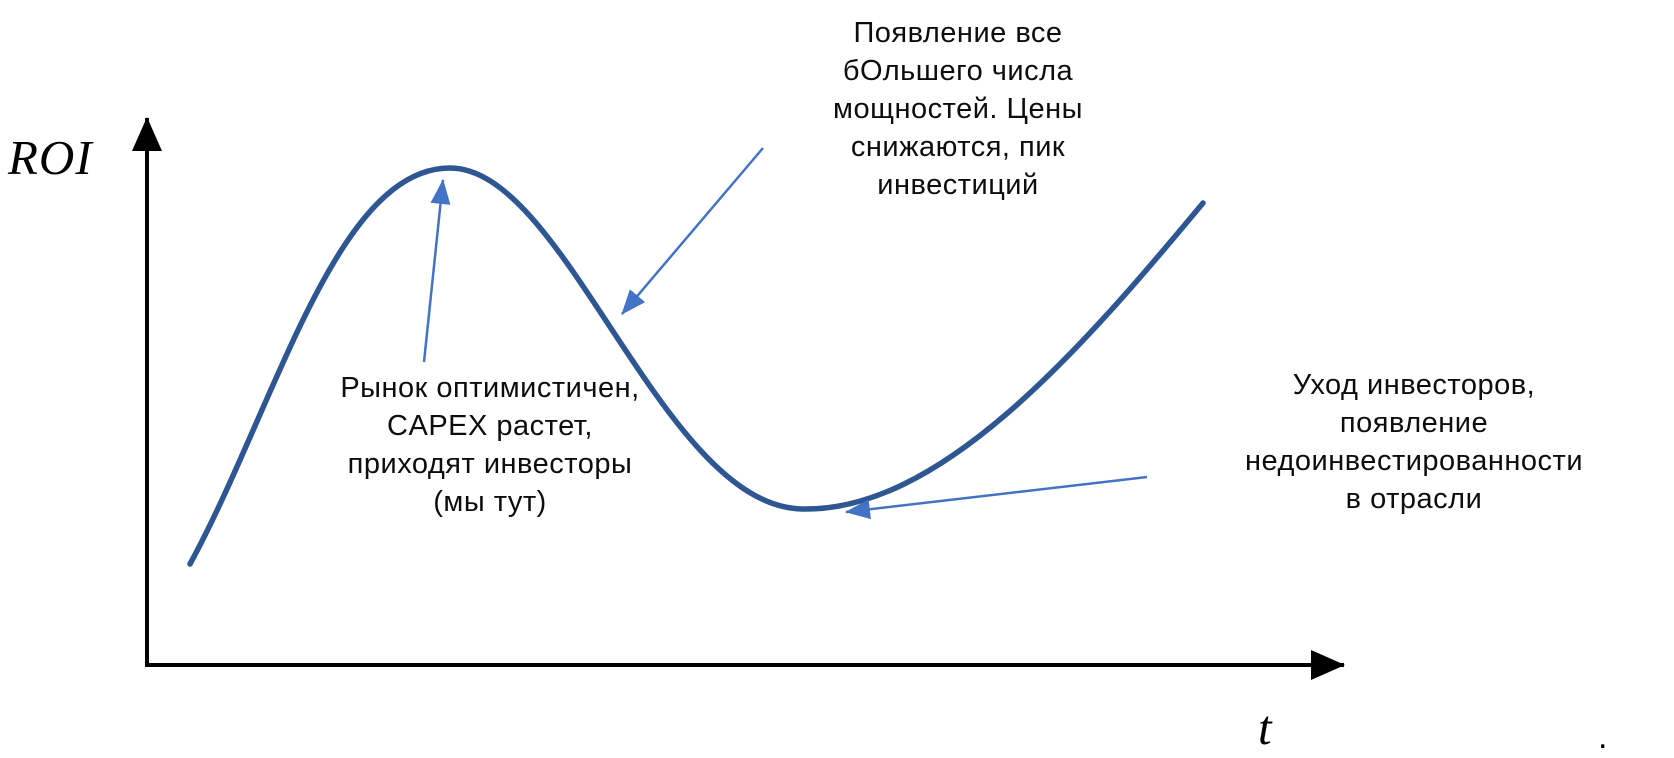  What do you see at coordinates (996, 497) in the screenshot?
I see `callout-arrow-trough` at bounding box center [996, 497].